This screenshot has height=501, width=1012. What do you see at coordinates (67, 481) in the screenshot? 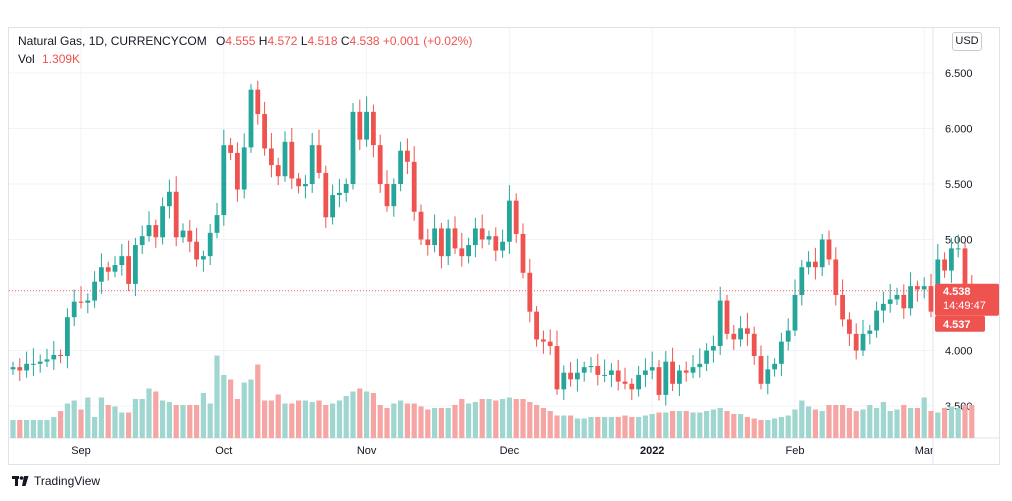
I see `tradingview-label: TradingView` at bounding box center [67, 481].